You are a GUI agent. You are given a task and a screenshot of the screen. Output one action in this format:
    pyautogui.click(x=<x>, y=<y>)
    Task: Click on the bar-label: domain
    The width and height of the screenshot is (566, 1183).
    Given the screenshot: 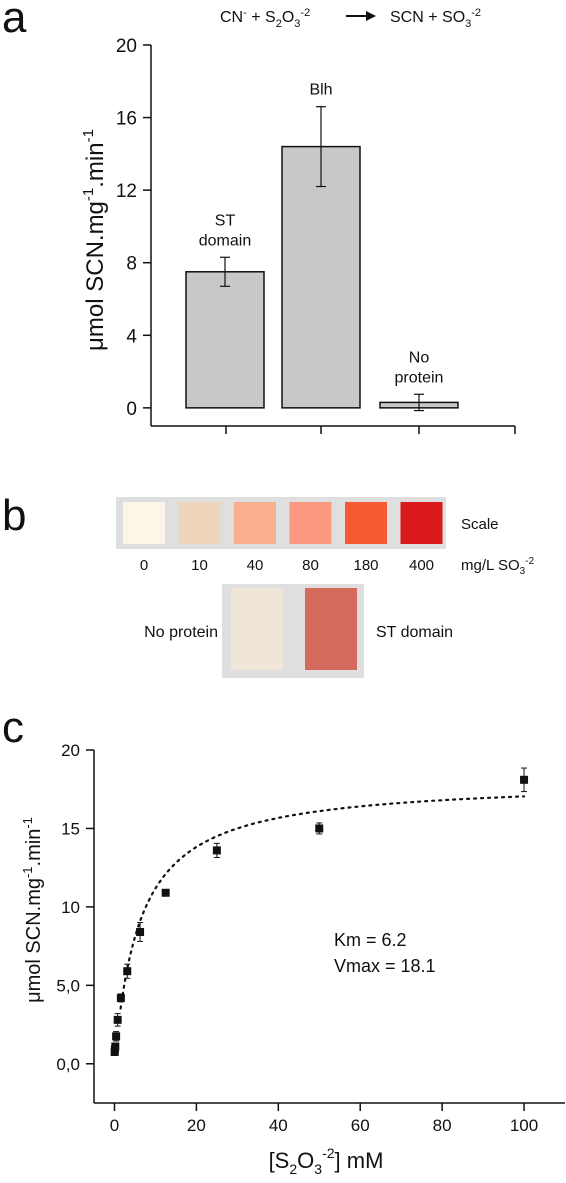 What is the action you would take?
    pyautogui.click(x=225, y=240)
    